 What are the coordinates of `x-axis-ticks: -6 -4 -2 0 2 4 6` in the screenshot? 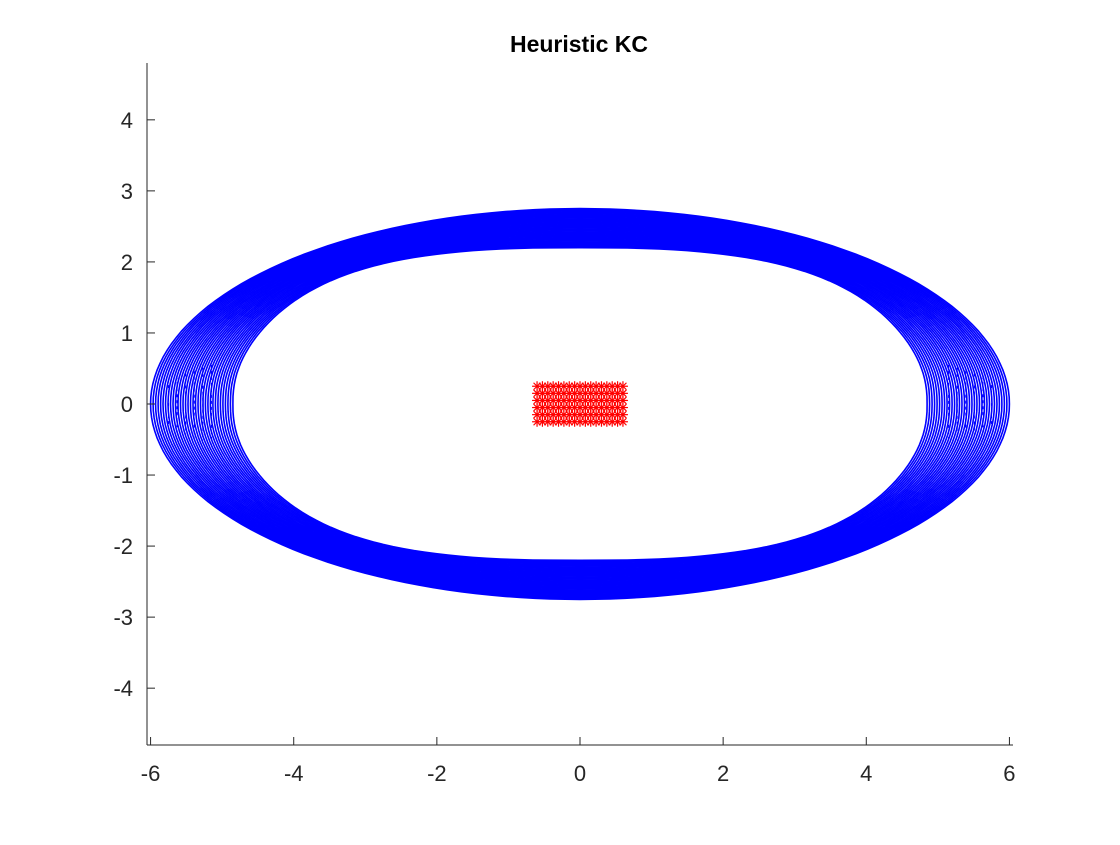 It's located at (578, 761).